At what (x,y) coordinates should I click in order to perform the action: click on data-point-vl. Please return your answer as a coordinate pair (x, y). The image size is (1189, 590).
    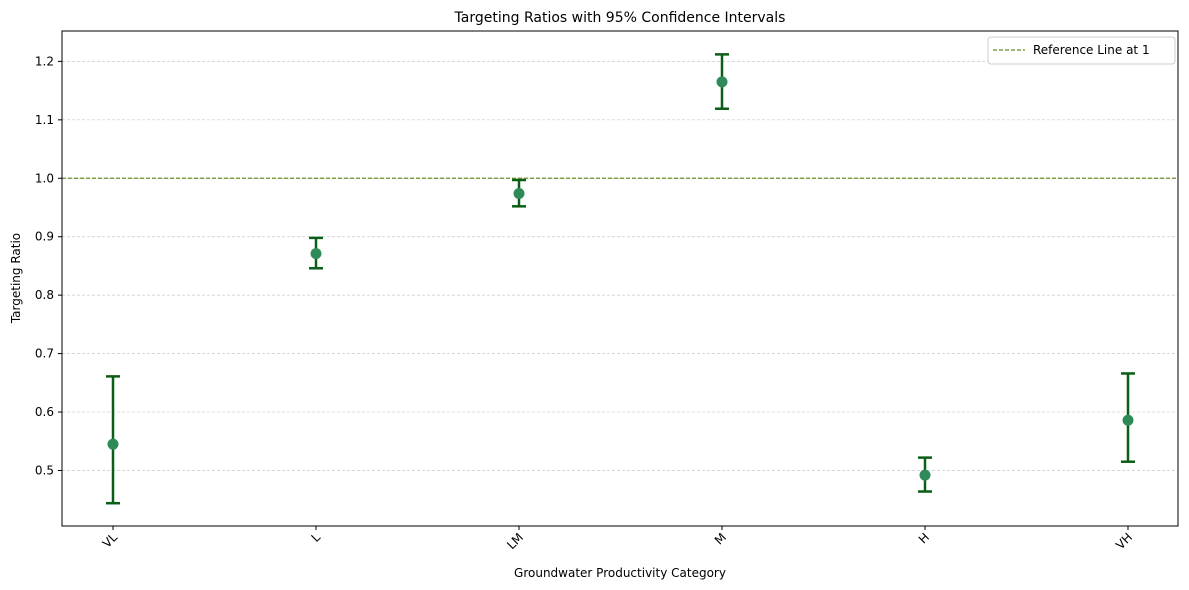
    Looking at the image, I should click on (113, 444).